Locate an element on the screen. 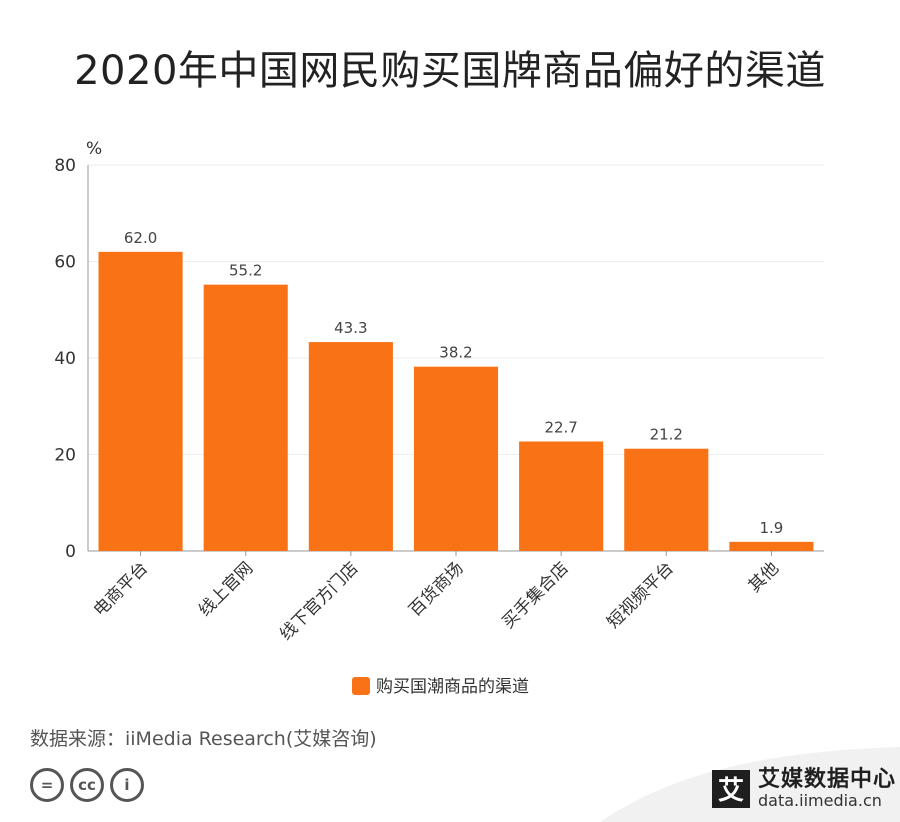 The height and width of the screenshot is (822, 900). brand-background is located at coordinates (750, 784).